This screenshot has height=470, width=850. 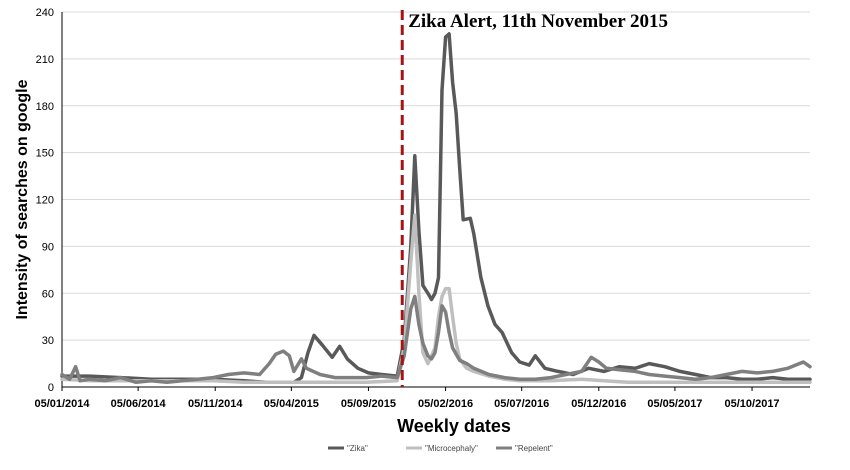 I want to click on y-tick-label: 0, so click(x=51, y=388).